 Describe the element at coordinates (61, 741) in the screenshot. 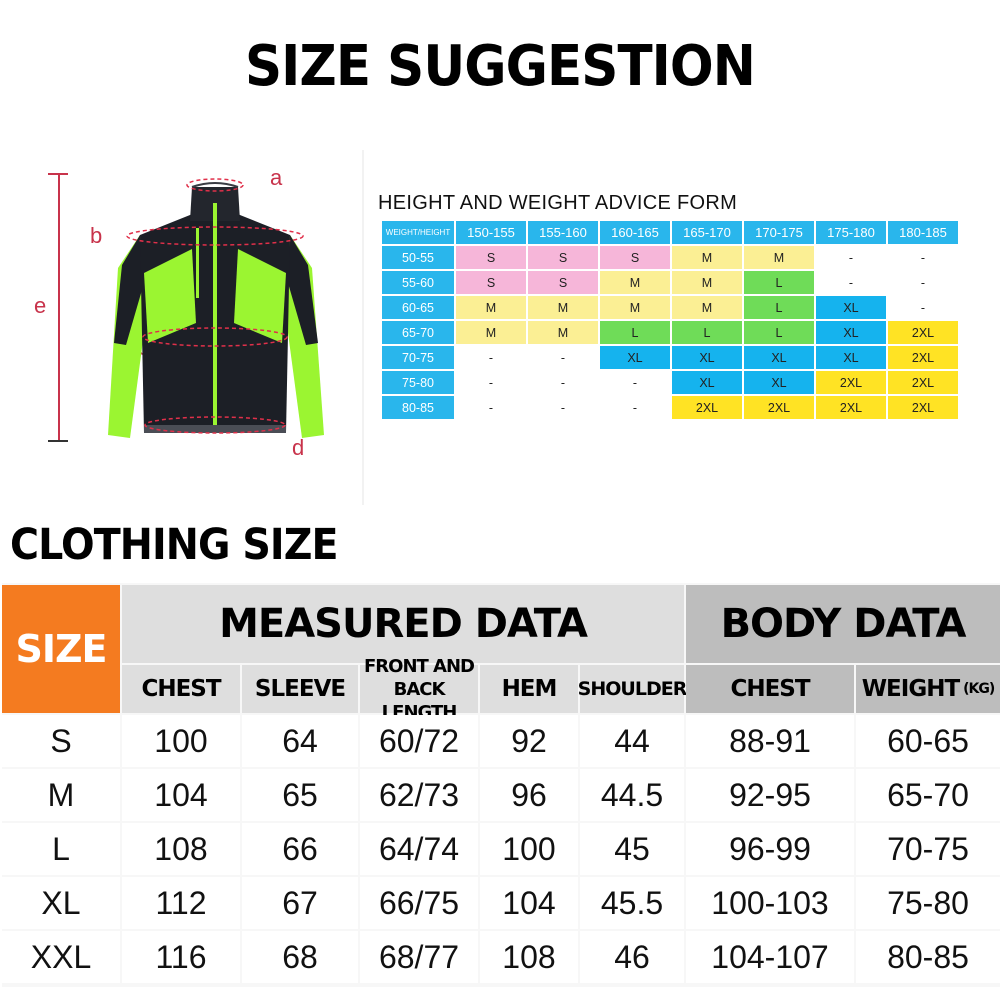

I see `size-cell: S` at that location.